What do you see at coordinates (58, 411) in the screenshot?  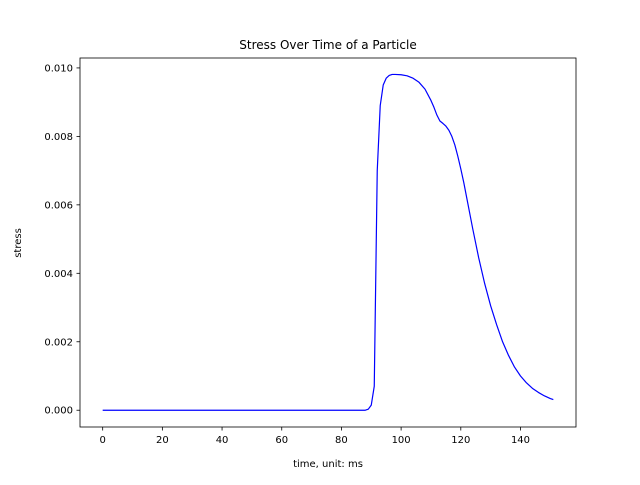 I see `y-tick-label: 0.000` at bounding box center [58, 411].